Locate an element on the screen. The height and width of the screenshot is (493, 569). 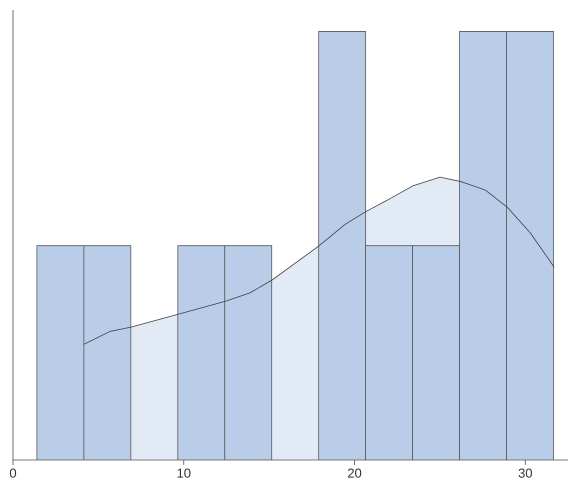
x-tick-label: 0 is located at coordinates (13, 473).